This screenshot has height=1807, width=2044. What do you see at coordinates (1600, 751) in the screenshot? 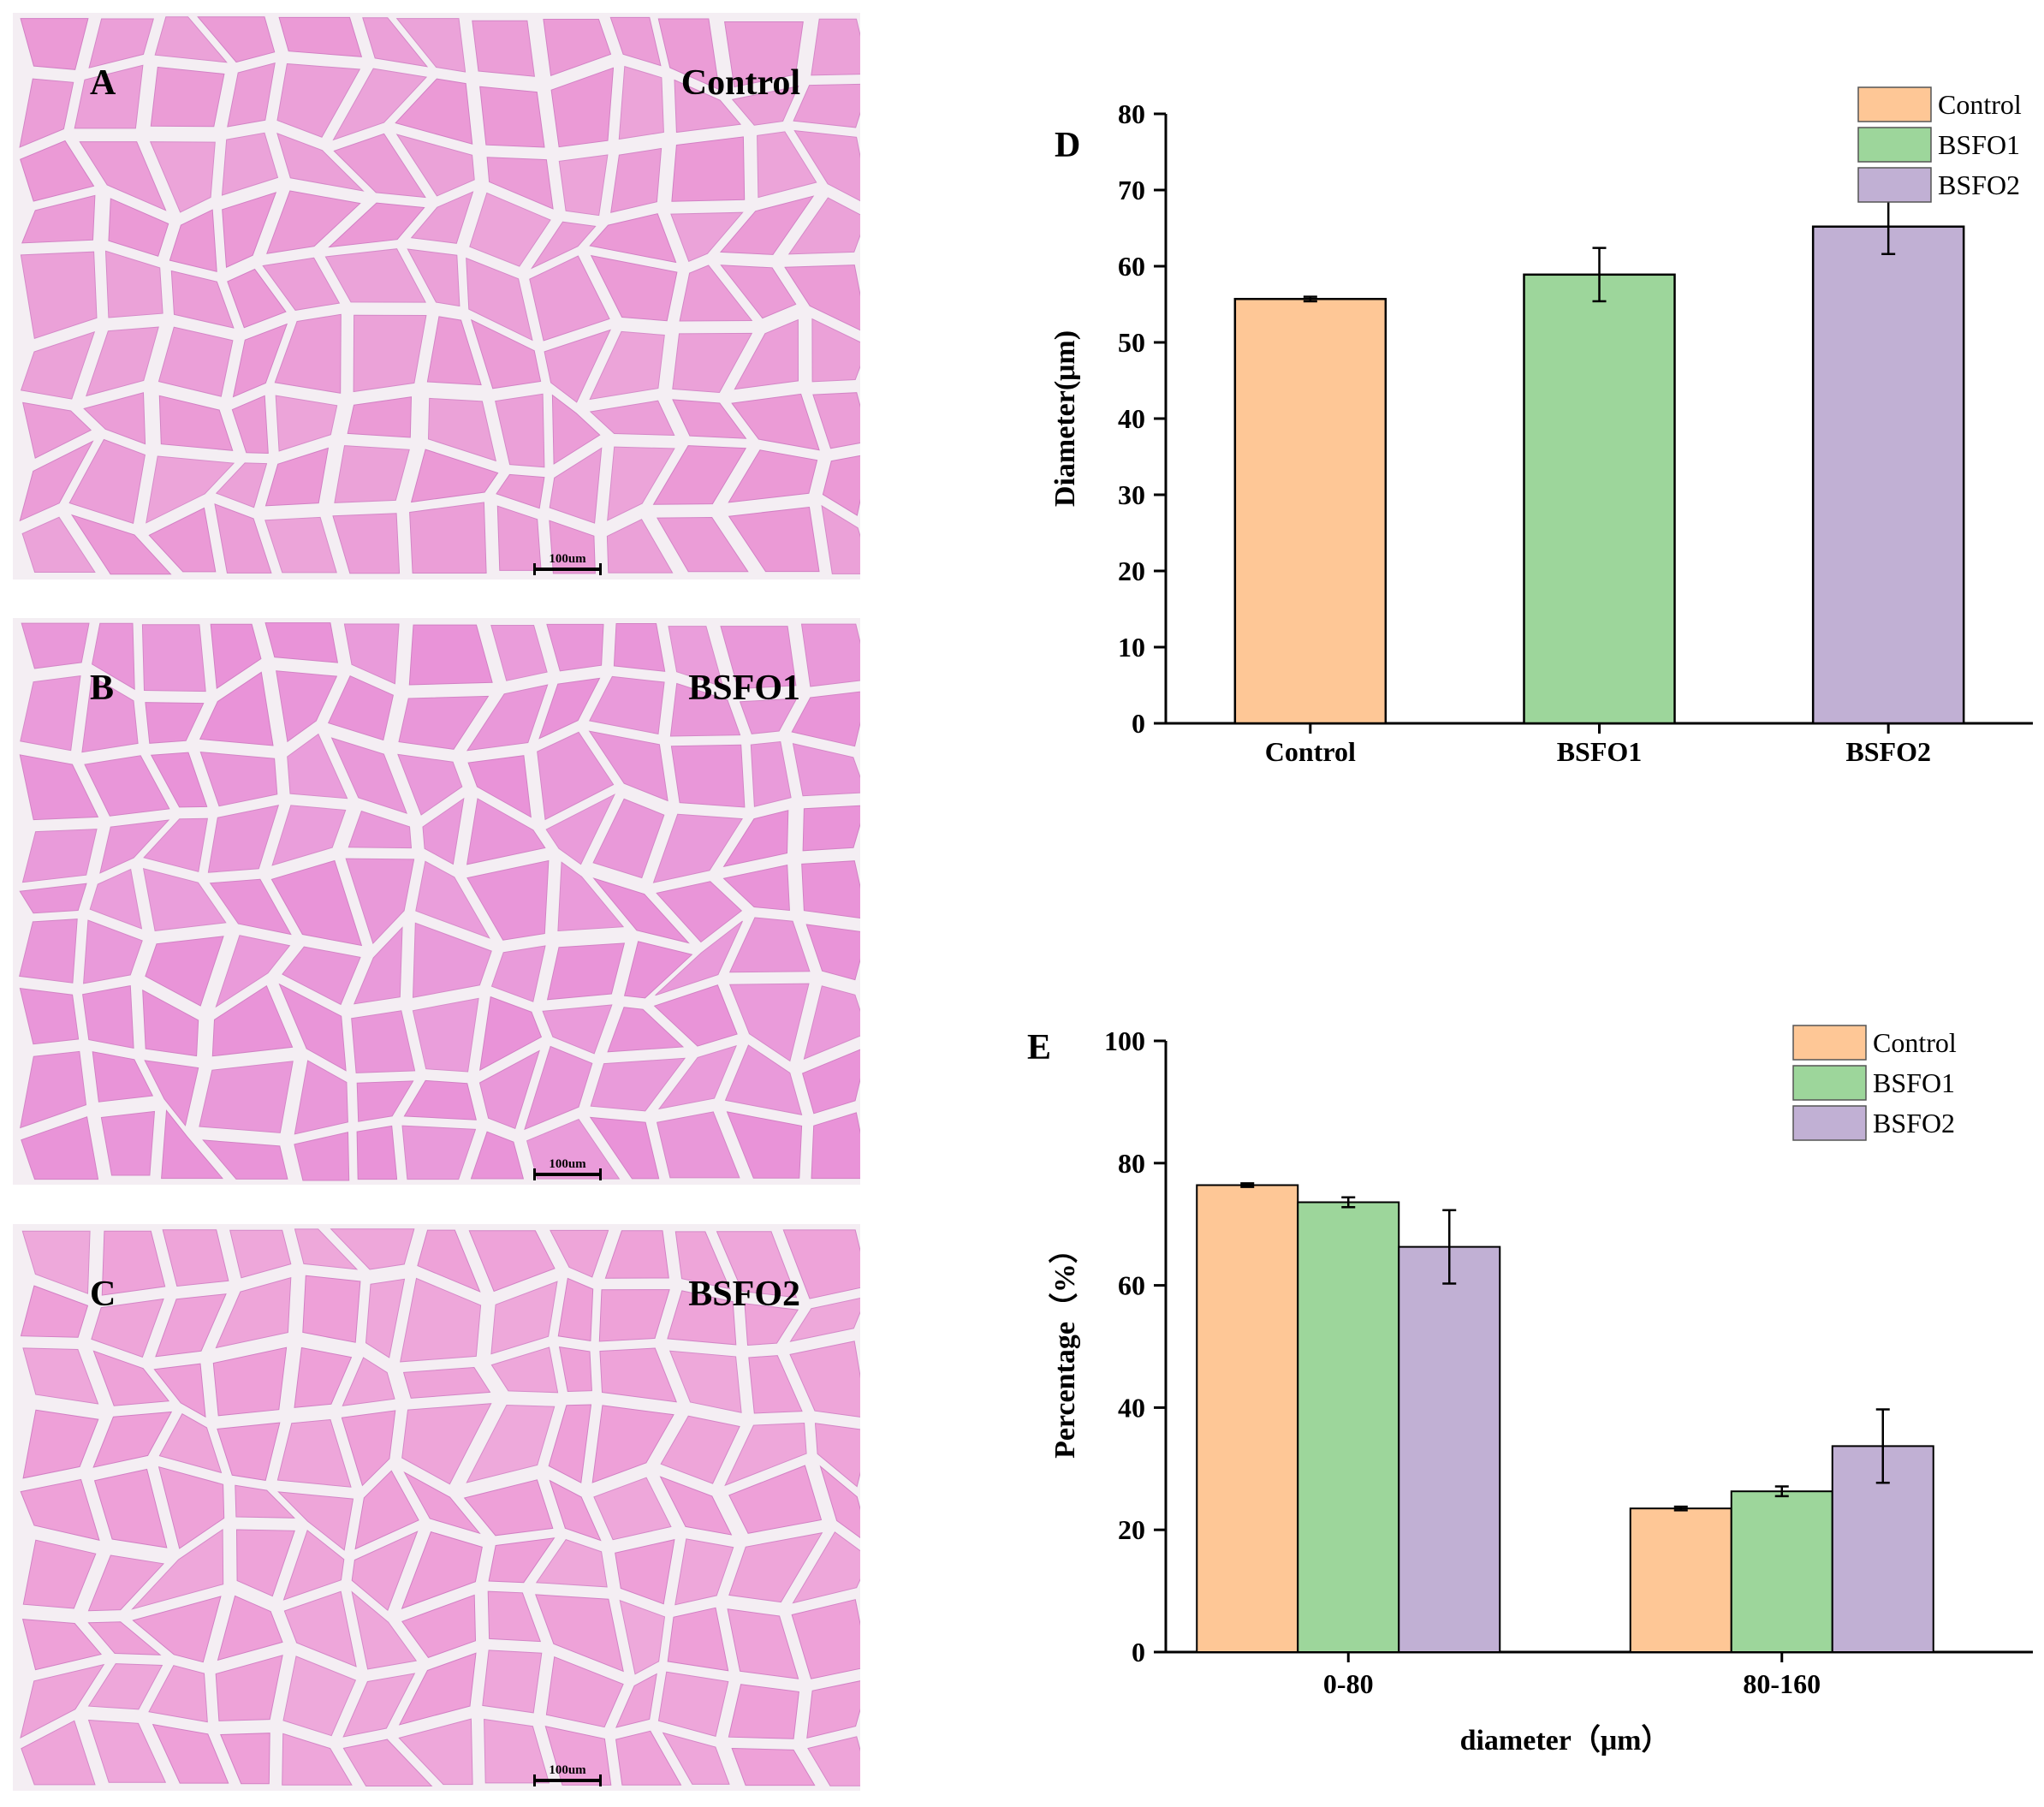
I see `x-tick-label: BSFO1` at bounding box center [1600, 751].